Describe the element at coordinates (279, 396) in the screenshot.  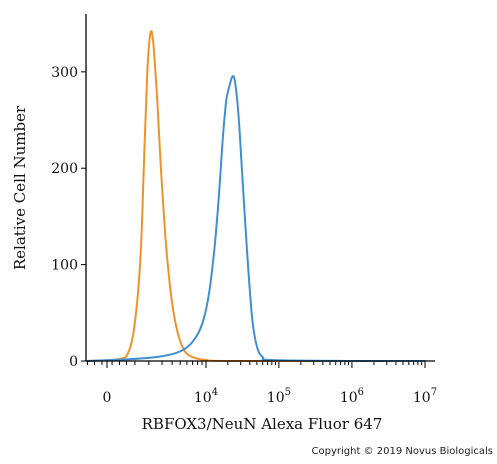
I see `x-tick-label: 10⁵` at that location.